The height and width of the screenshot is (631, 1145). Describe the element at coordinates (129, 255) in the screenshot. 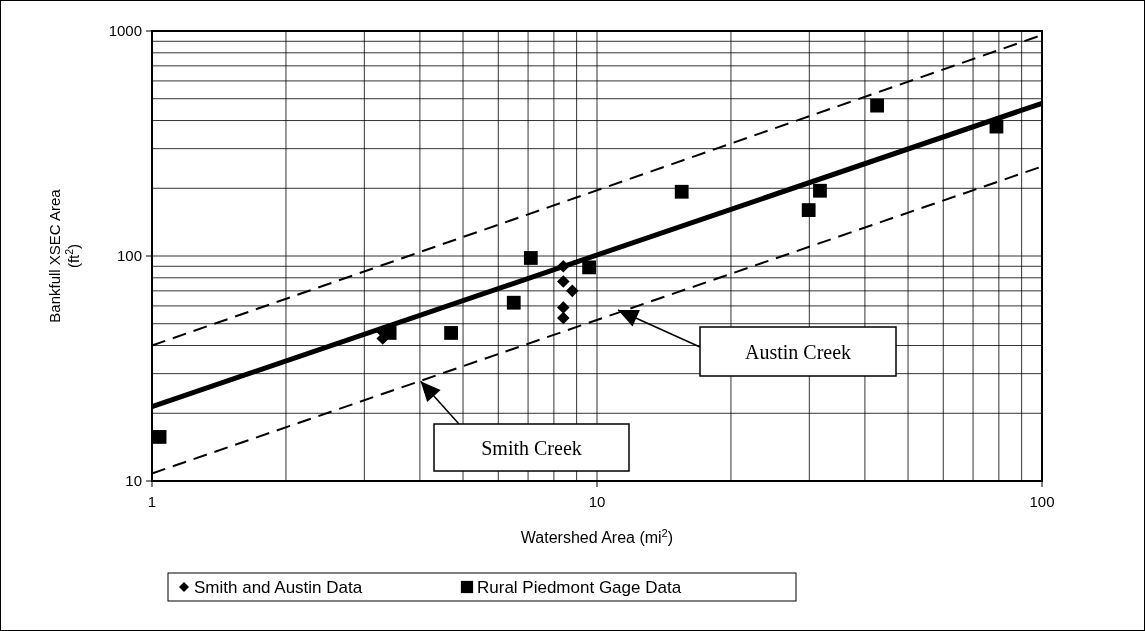

I see `y-tick-label: 100` at that location.